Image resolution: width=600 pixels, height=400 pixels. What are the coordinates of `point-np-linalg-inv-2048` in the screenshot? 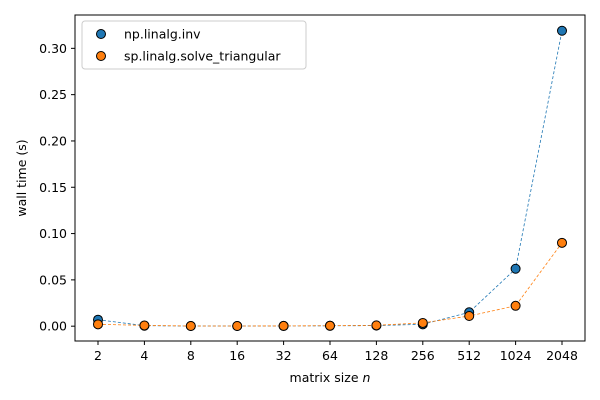 It's located at (562, 30).